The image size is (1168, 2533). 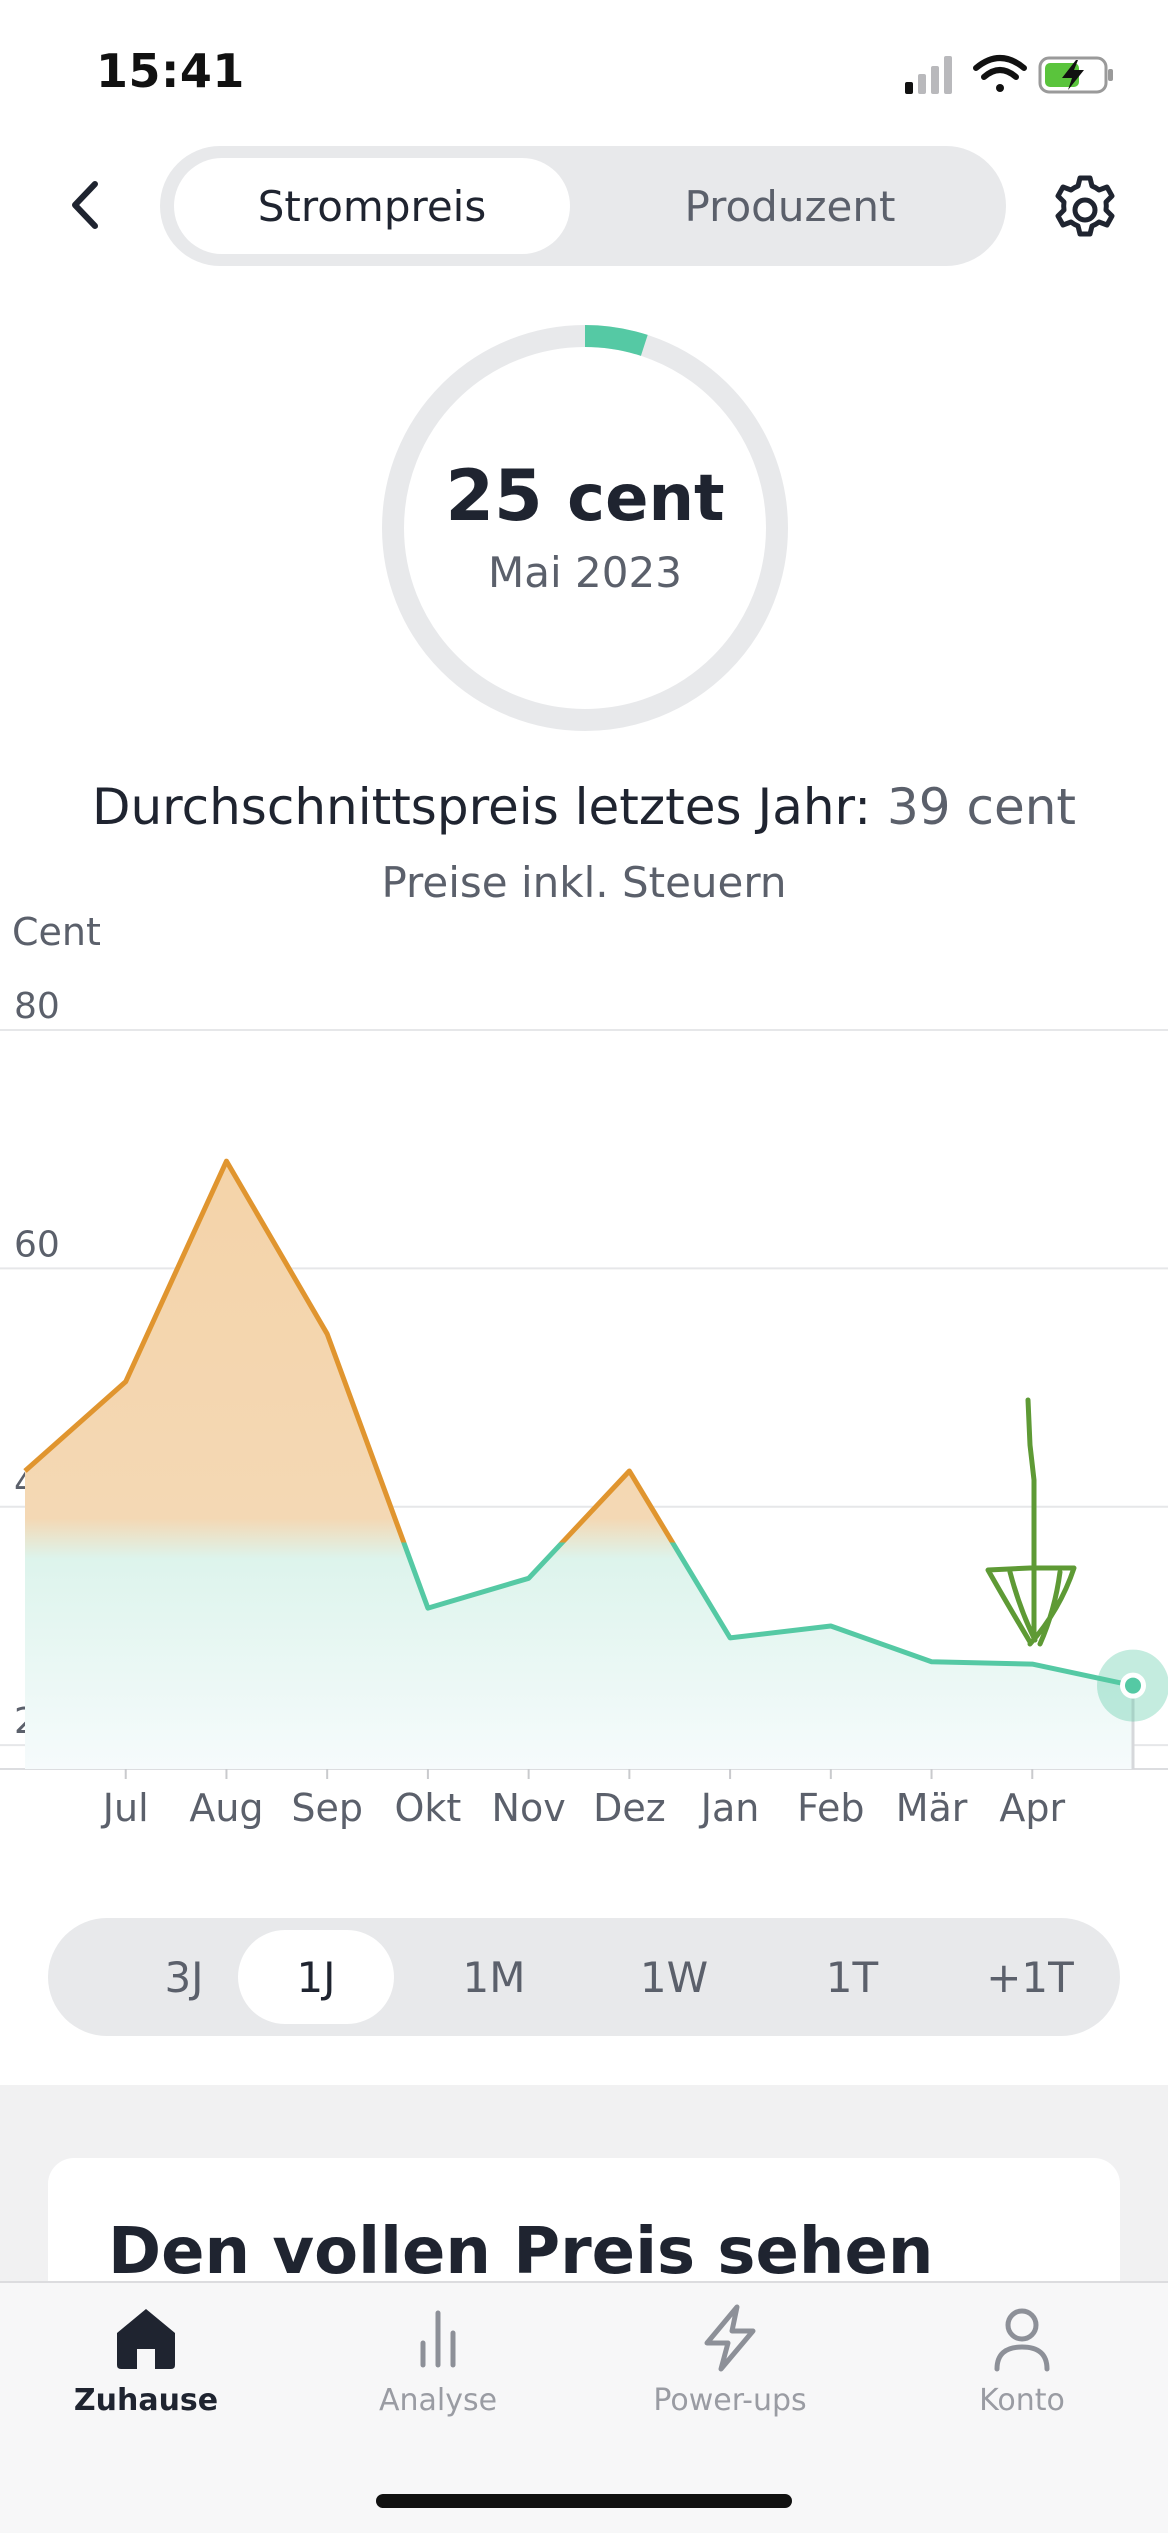 I want to click on y-tick-label: 80, so click(x=37, y=1006).